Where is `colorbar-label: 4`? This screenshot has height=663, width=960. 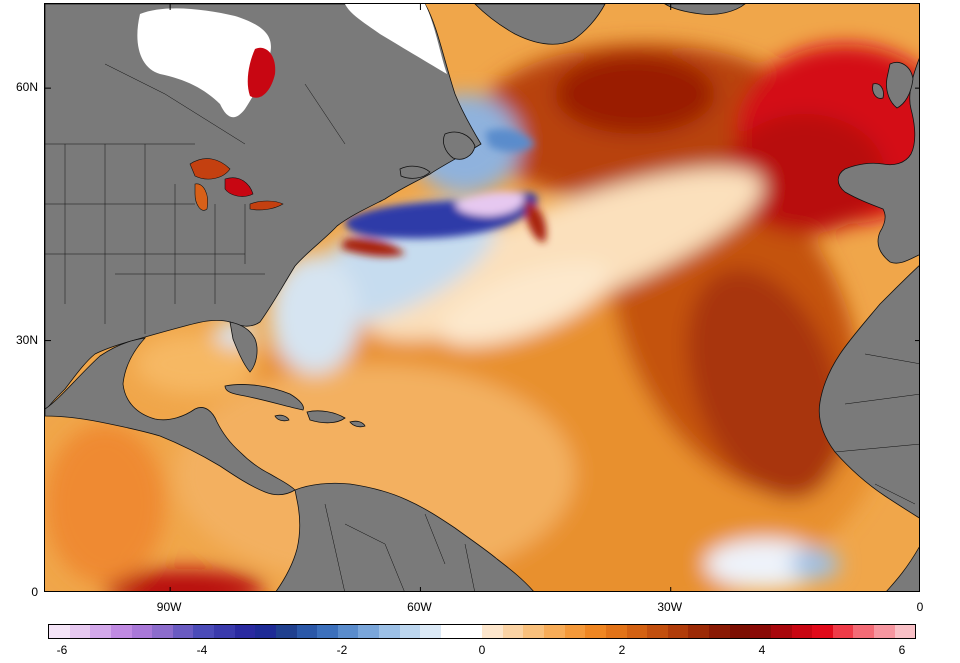 colorbar-label: 4 is located at coordinates (762, 650).